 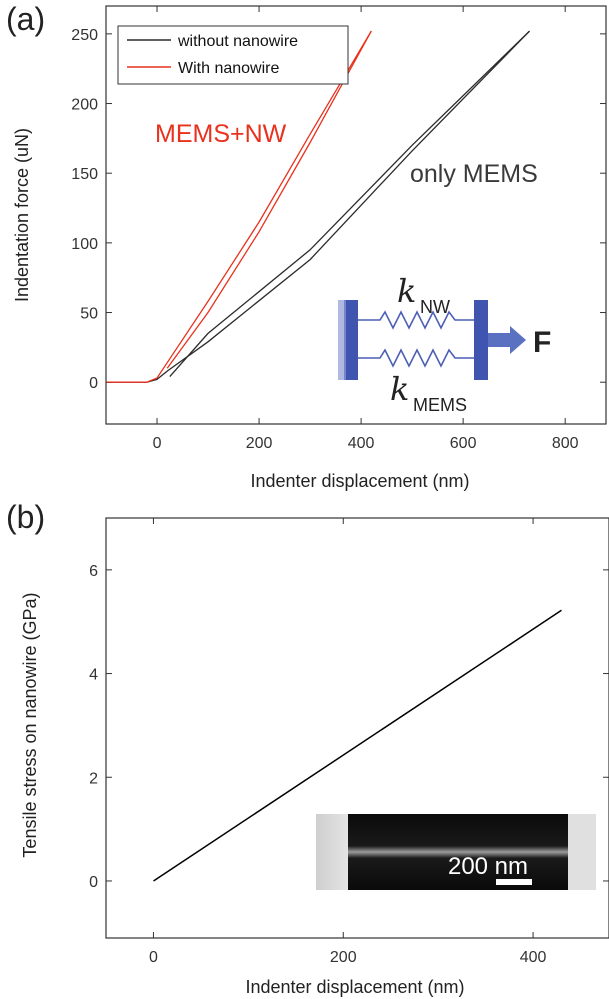 What do you see at coordinates (342, 340) in the screenshot?
I see `left-wall-shade` at bounding box center [342, 340].